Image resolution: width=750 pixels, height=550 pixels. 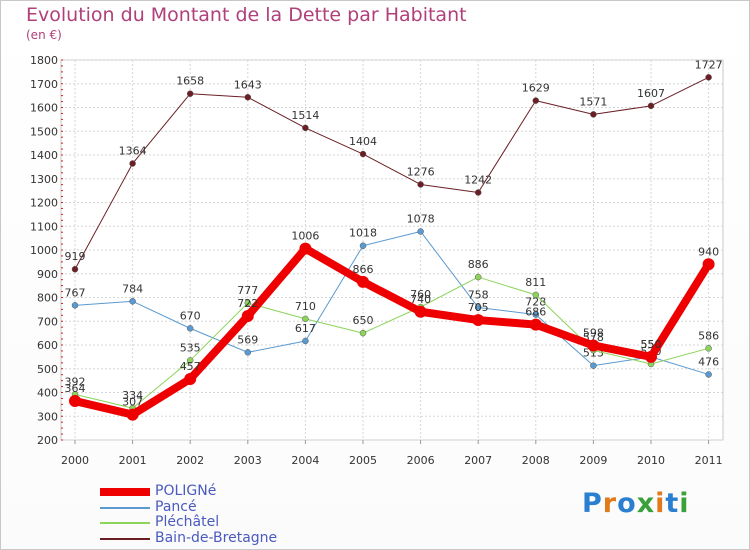 I want to click on x-tick-label: 2004, so click(x=305, y=460).